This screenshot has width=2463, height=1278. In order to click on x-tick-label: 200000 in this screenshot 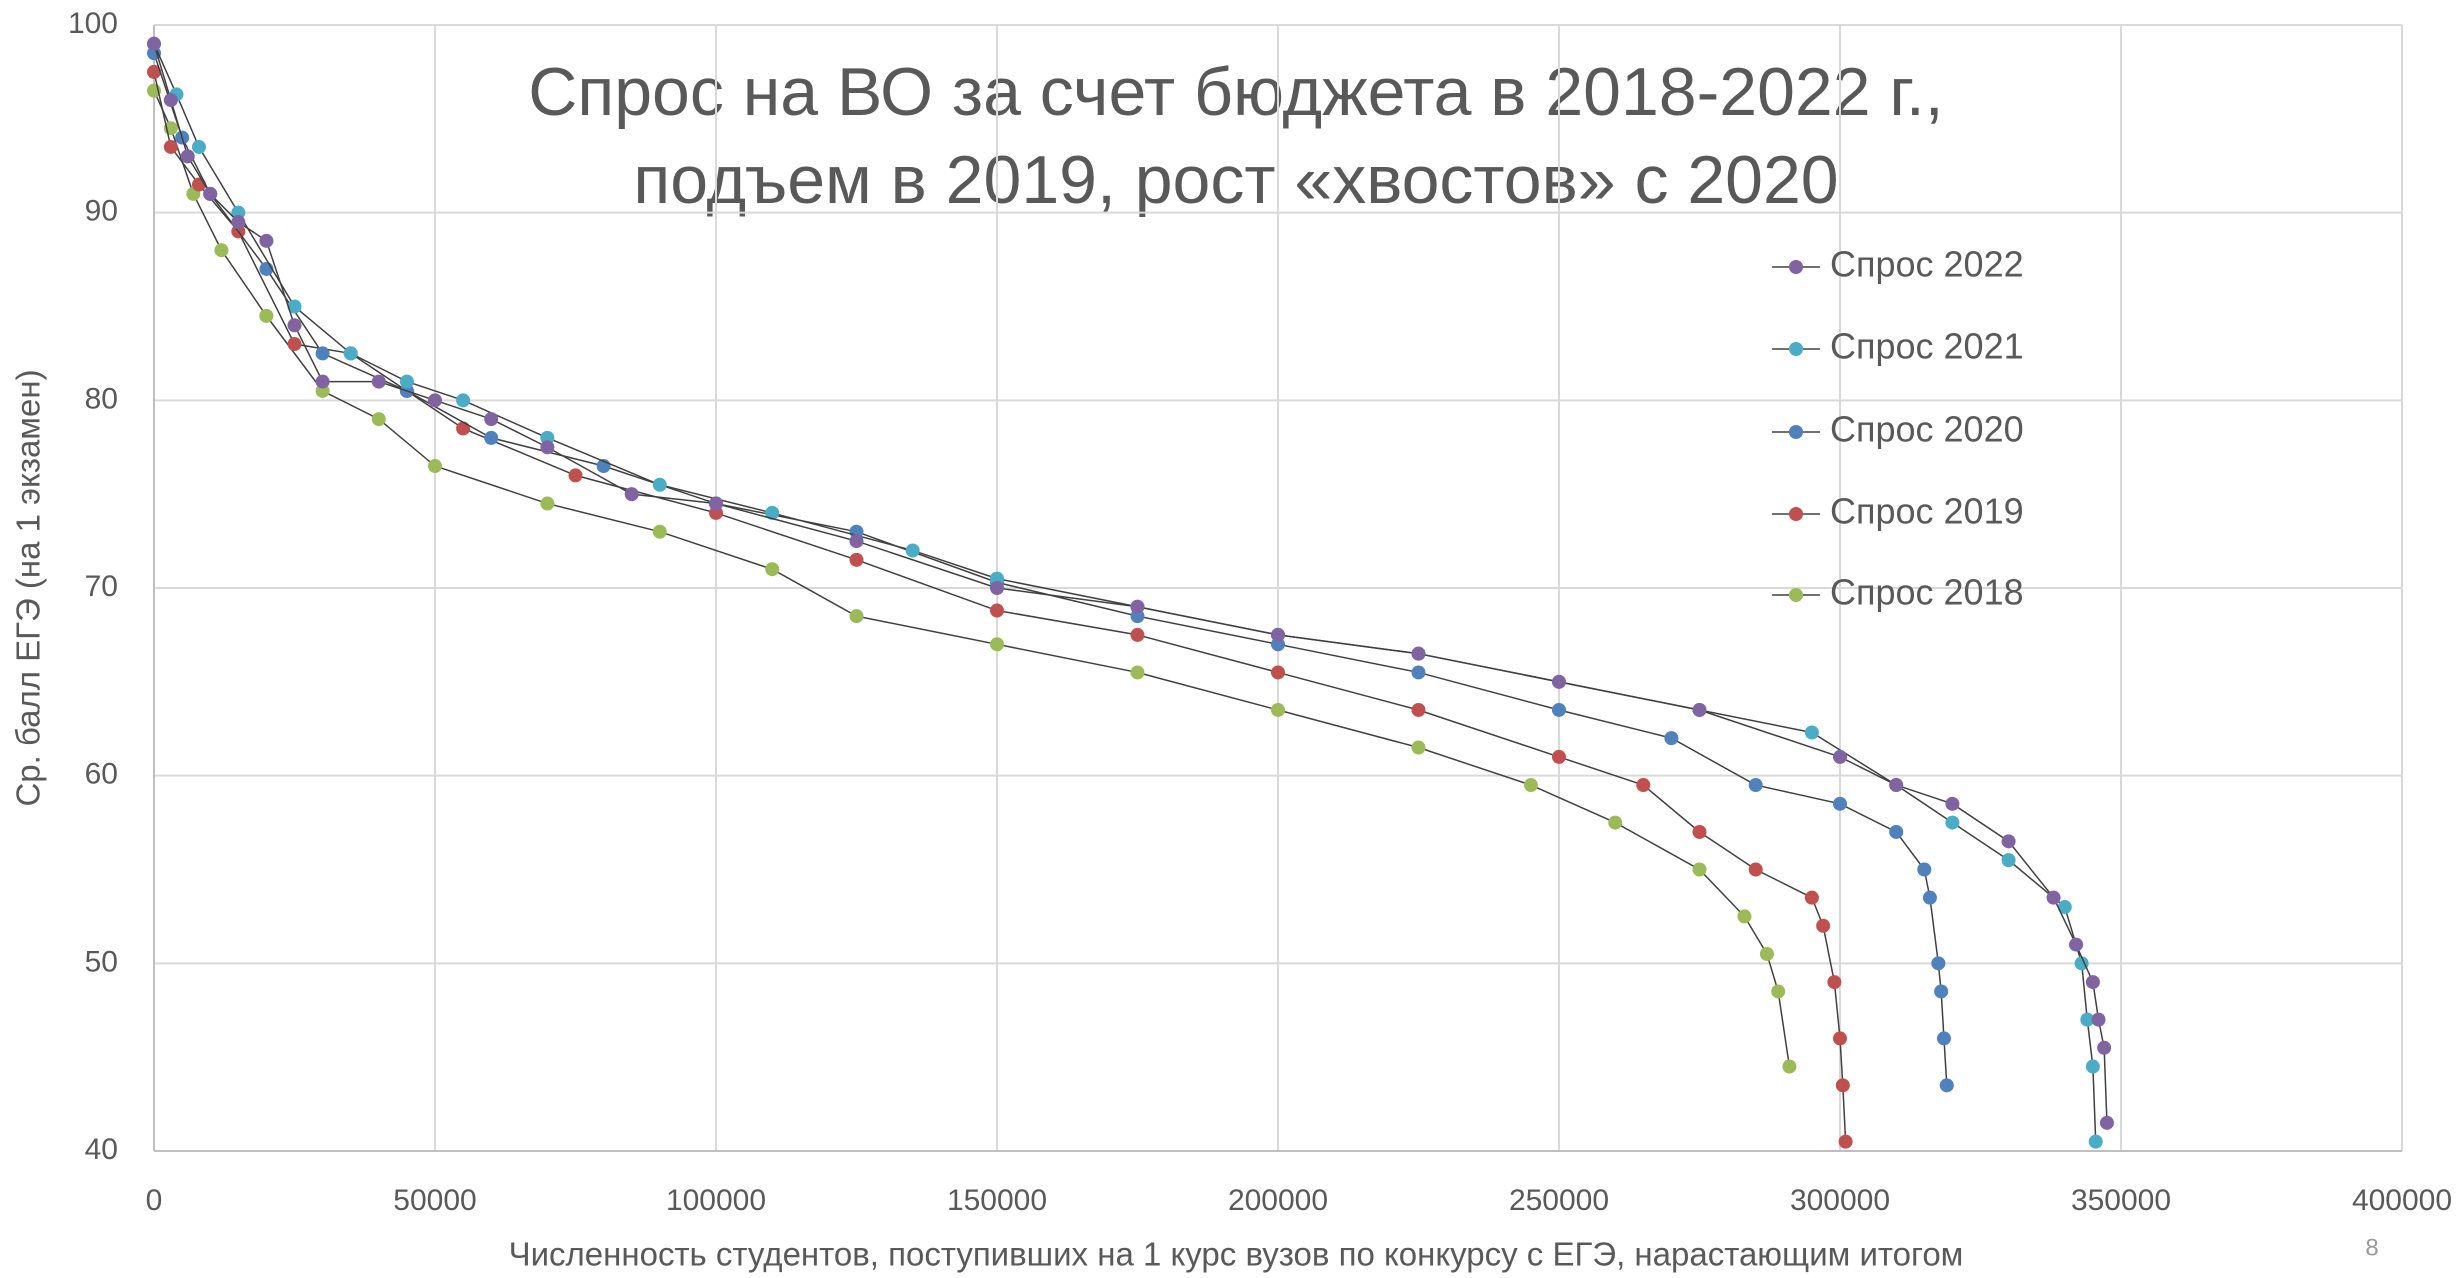, I will do `click(1278, 1200)`.